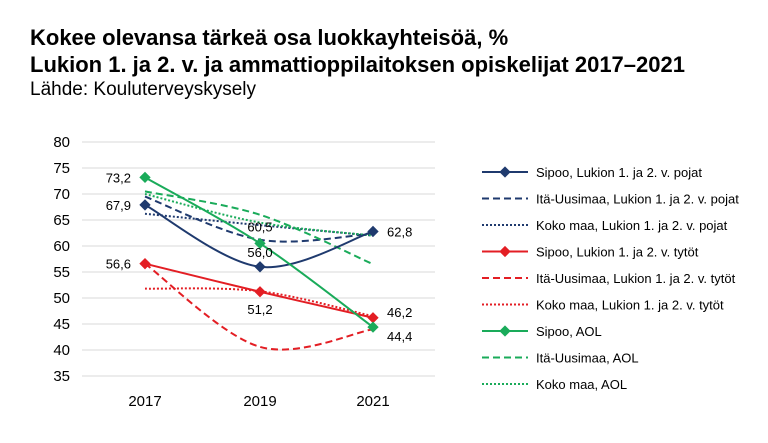  What do you see at coordinates (259, 252) in the screenshot?
I see `data-label: 56,0` at bounding box center [259, 252].